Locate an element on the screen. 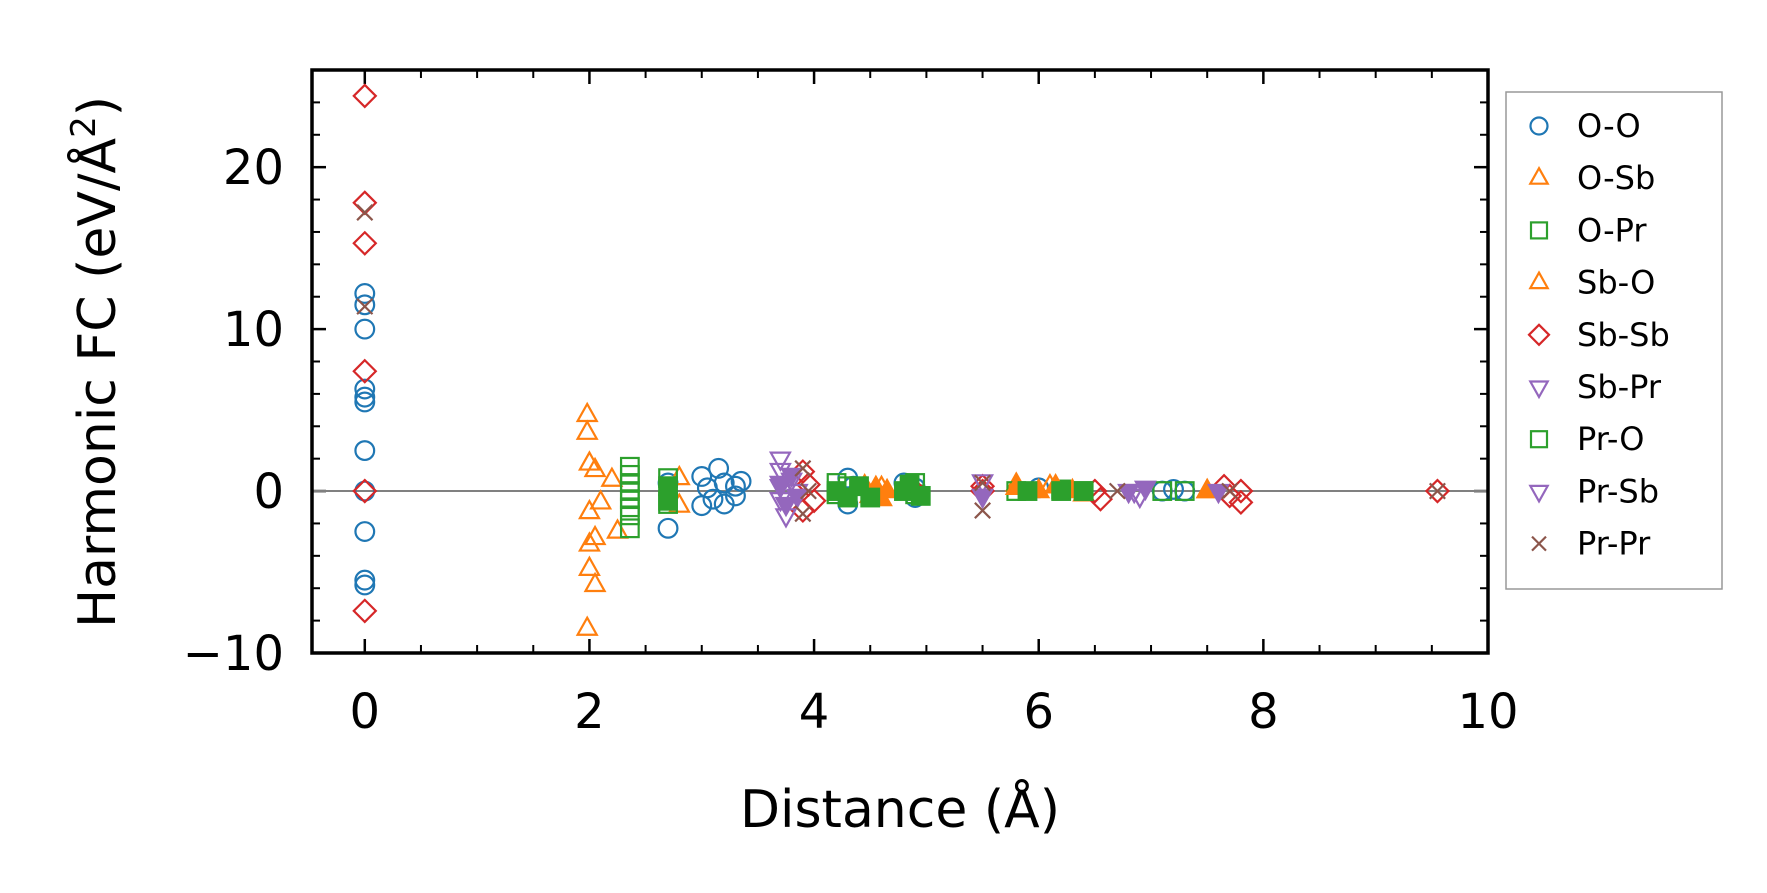 The height and width of the screenshot is (893, 1767). legend-entry-O-Sb: O-Sb is located at coordinates (1591, 178).